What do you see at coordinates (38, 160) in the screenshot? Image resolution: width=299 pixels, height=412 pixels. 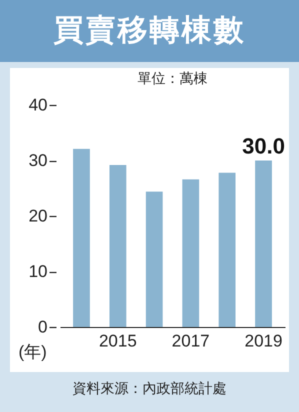 I see `y-tick-label: 30` at bounding box center [38, 160].